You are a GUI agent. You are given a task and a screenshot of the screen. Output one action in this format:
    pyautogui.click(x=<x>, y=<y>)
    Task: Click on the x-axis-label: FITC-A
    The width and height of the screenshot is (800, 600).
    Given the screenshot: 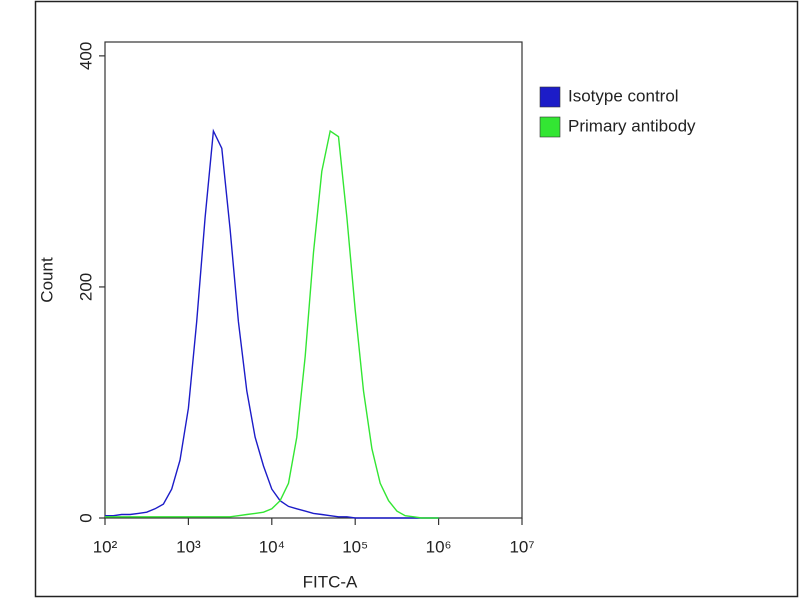 What is the action you would take?
    pyautogui.click(x=330, y=581)
    